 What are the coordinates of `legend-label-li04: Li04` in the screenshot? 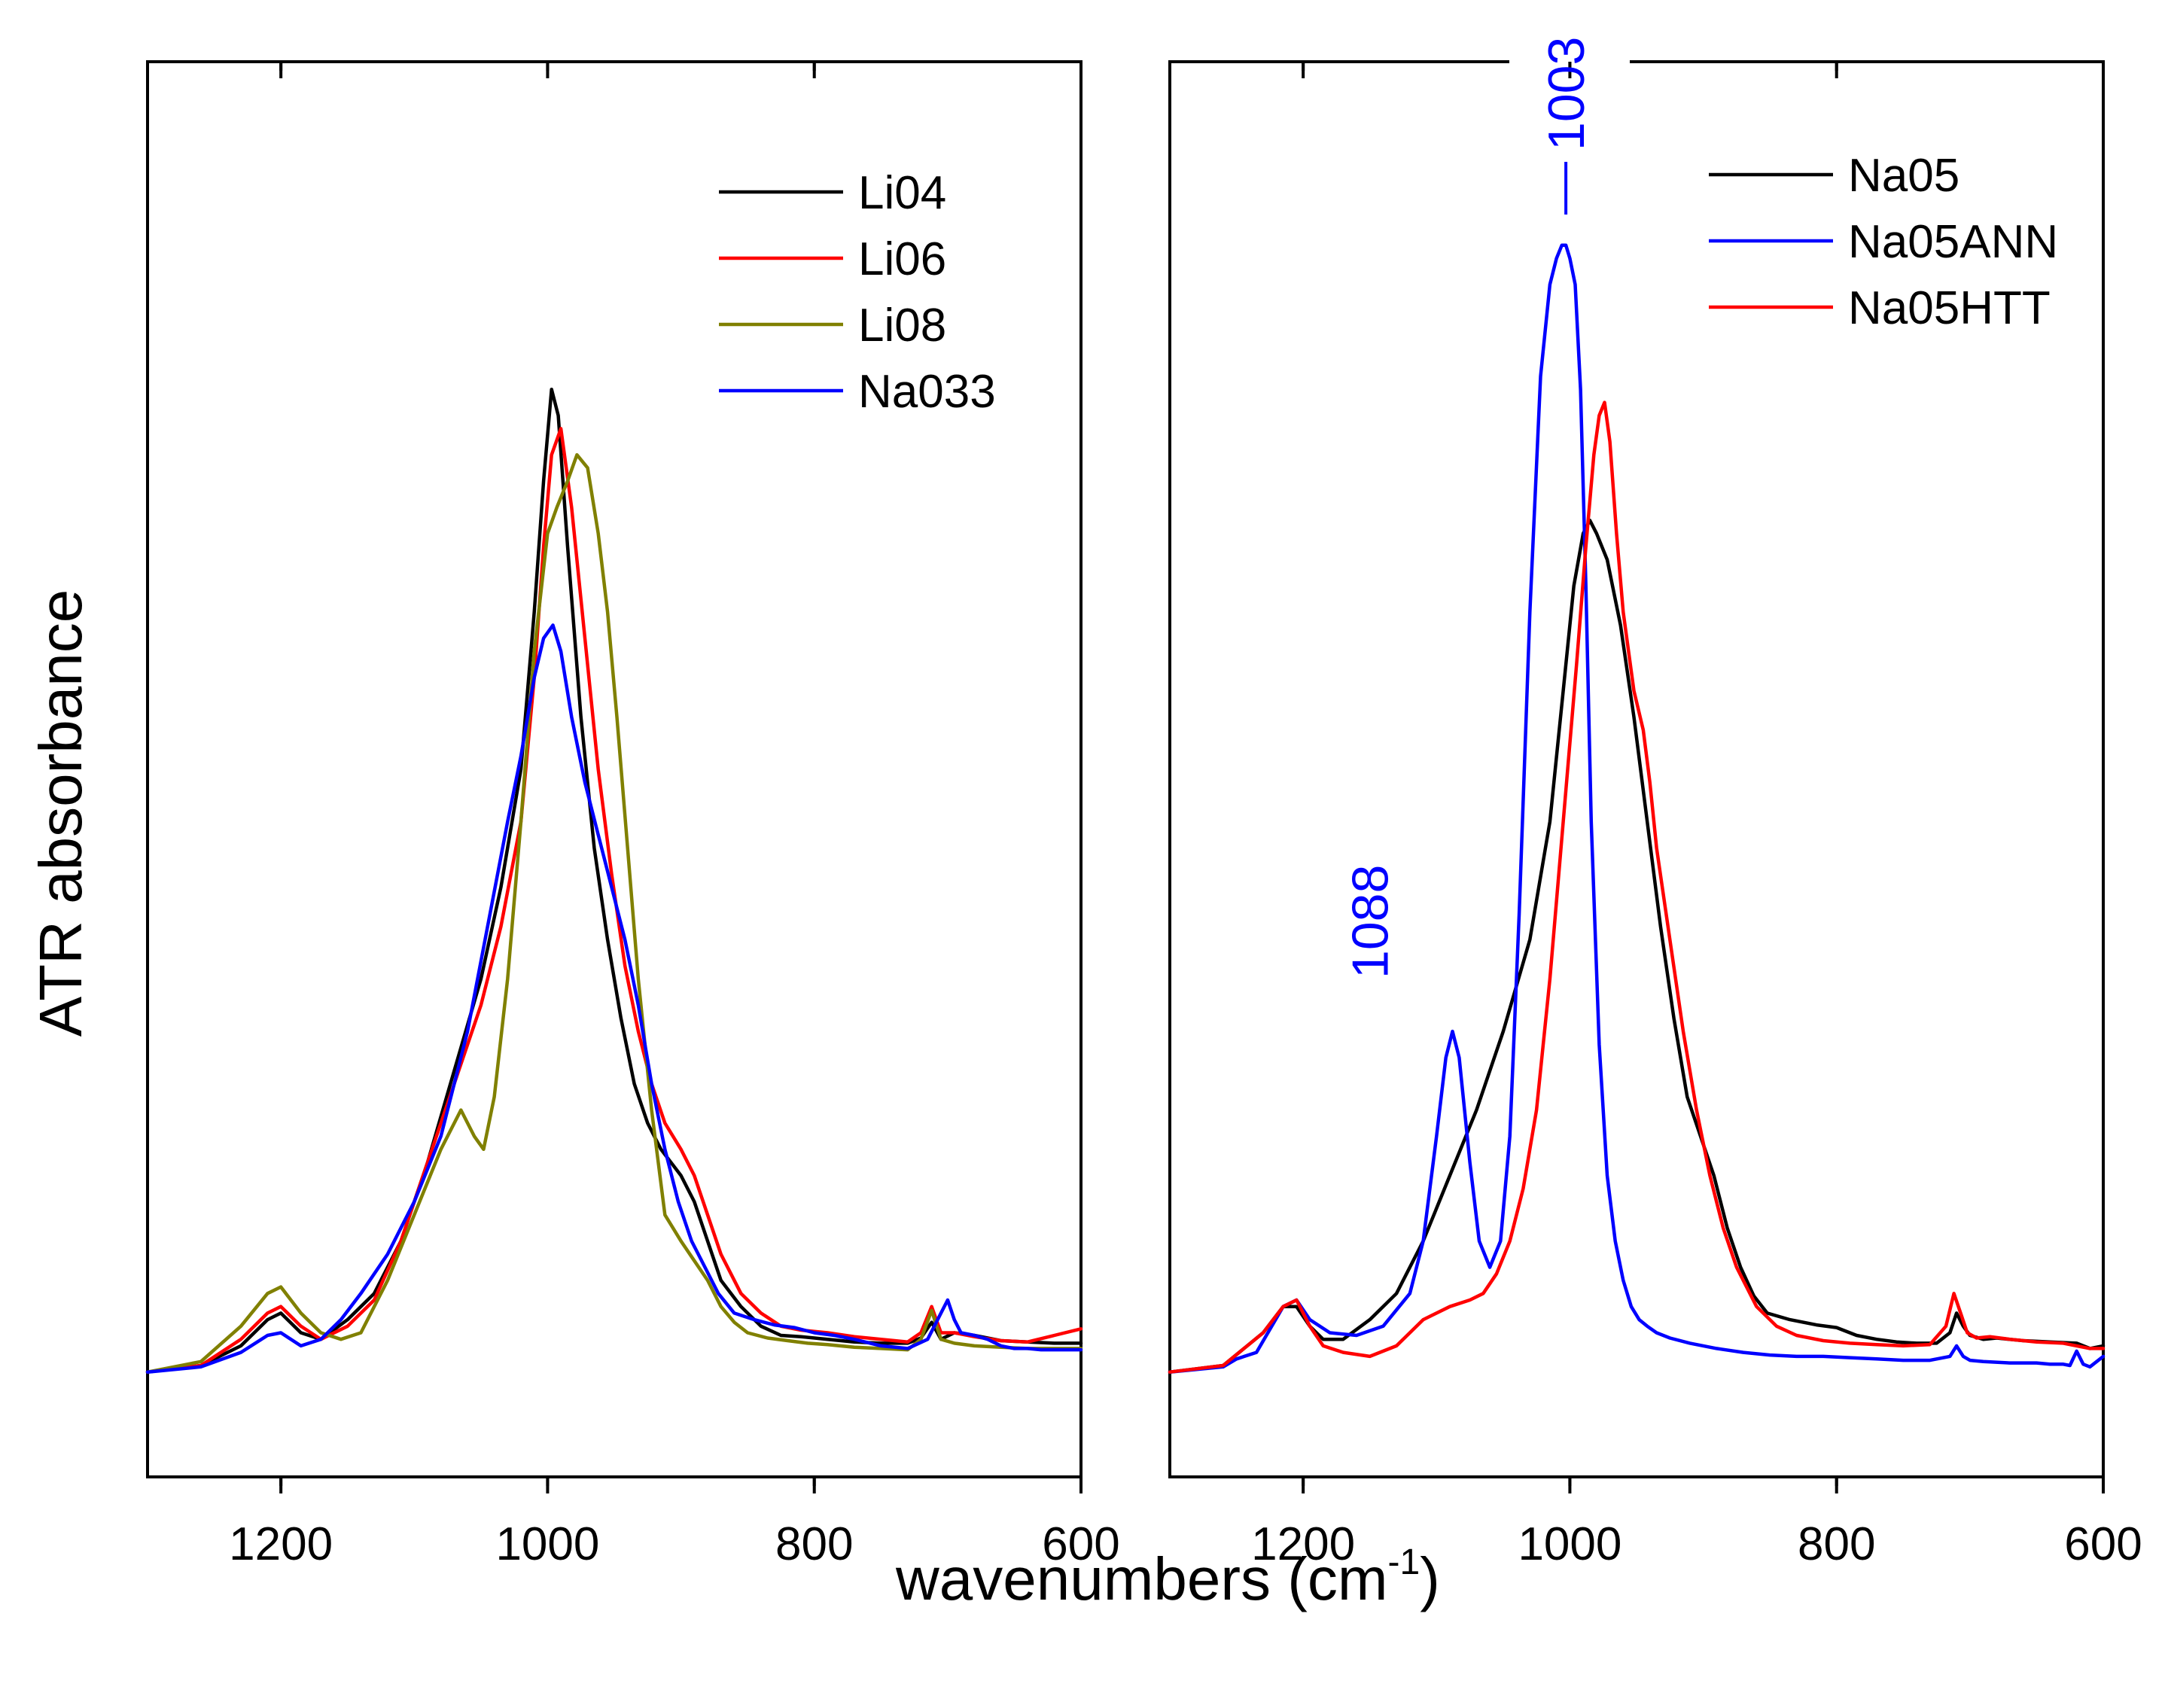 It's located at (902, 193).